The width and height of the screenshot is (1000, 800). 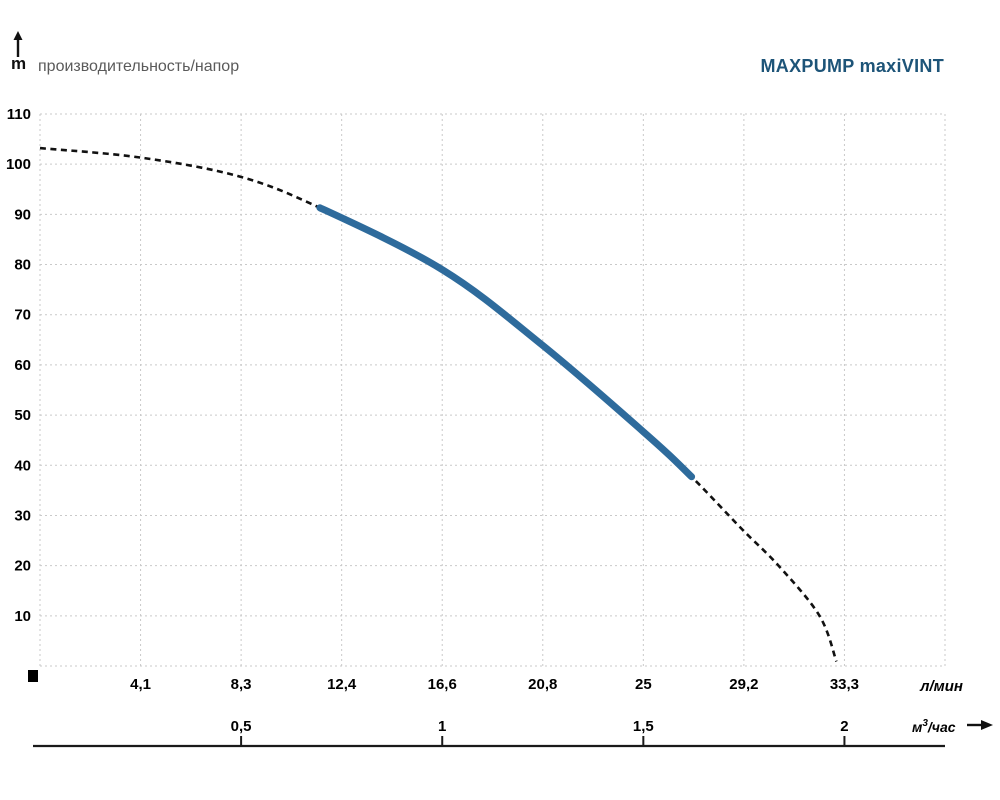 I want to click on x-tick-label: 29,2, so click(x=743, y=684).